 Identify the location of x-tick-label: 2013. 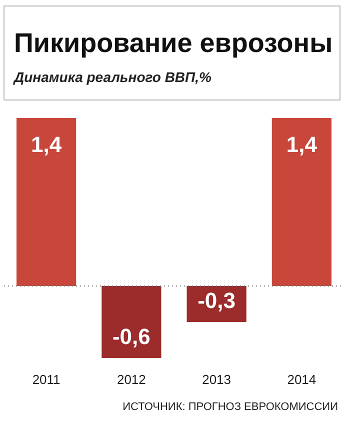
(217, 379).